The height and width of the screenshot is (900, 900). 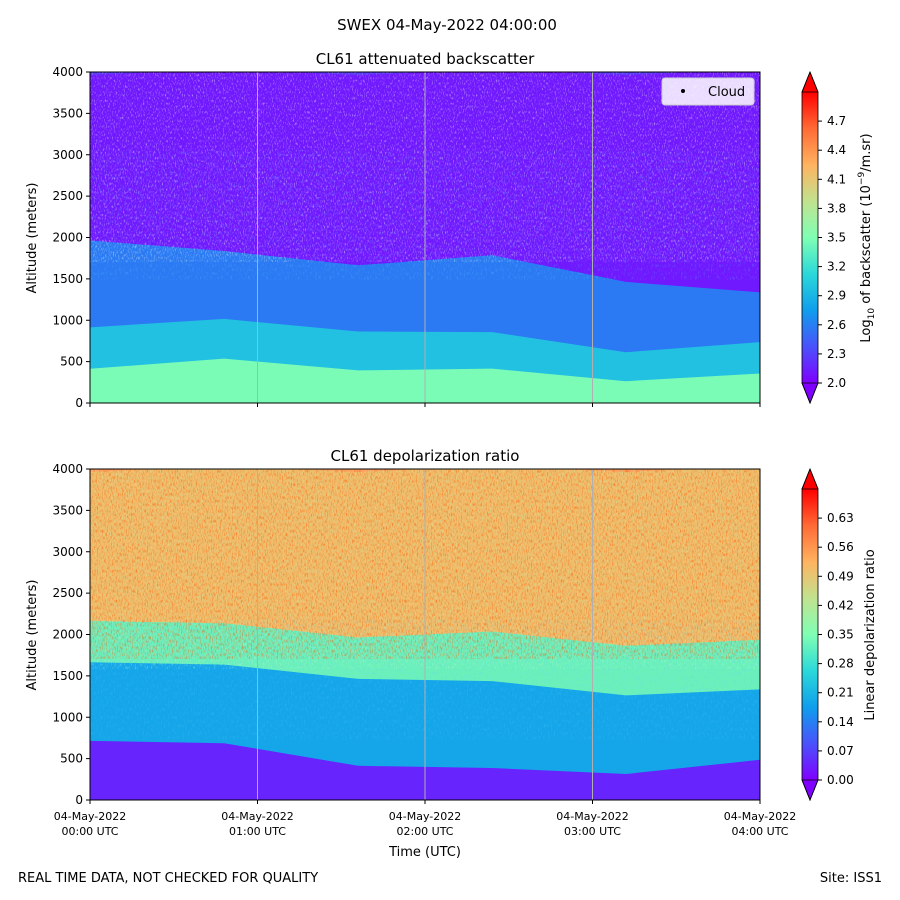 What do you see at coordinates (840, 576) in the screenshot?
I see `colorbar-tick-label: 0.49` at bounding box center [840, 576].